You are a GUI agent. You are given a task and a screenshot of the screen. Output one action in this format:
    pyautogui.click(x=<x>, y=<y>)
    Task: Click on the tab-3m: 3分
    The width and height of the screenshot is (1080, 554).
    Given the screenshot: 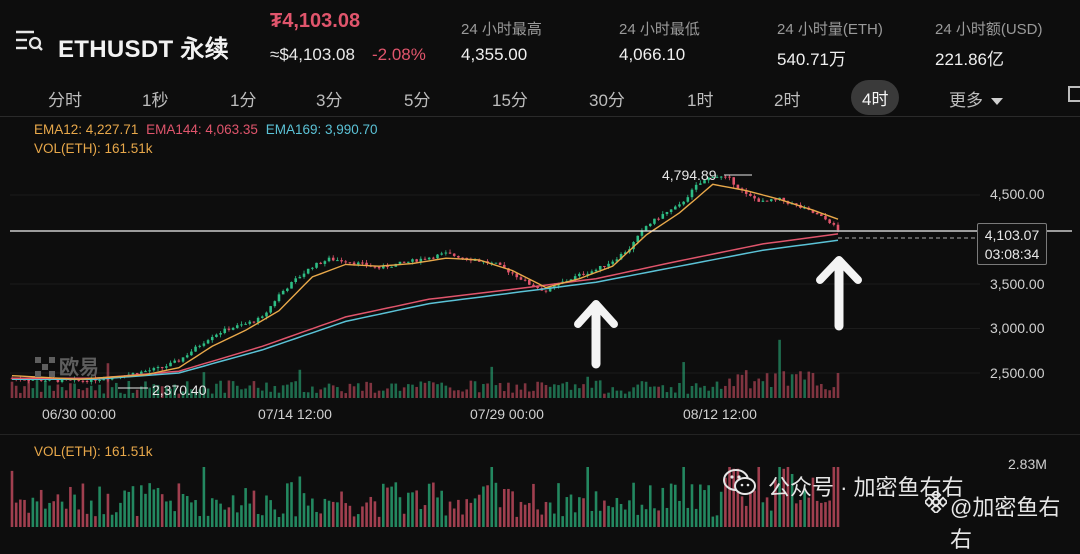 What is the action you would take?
    pyautogui.click(x=329, y=100)
    